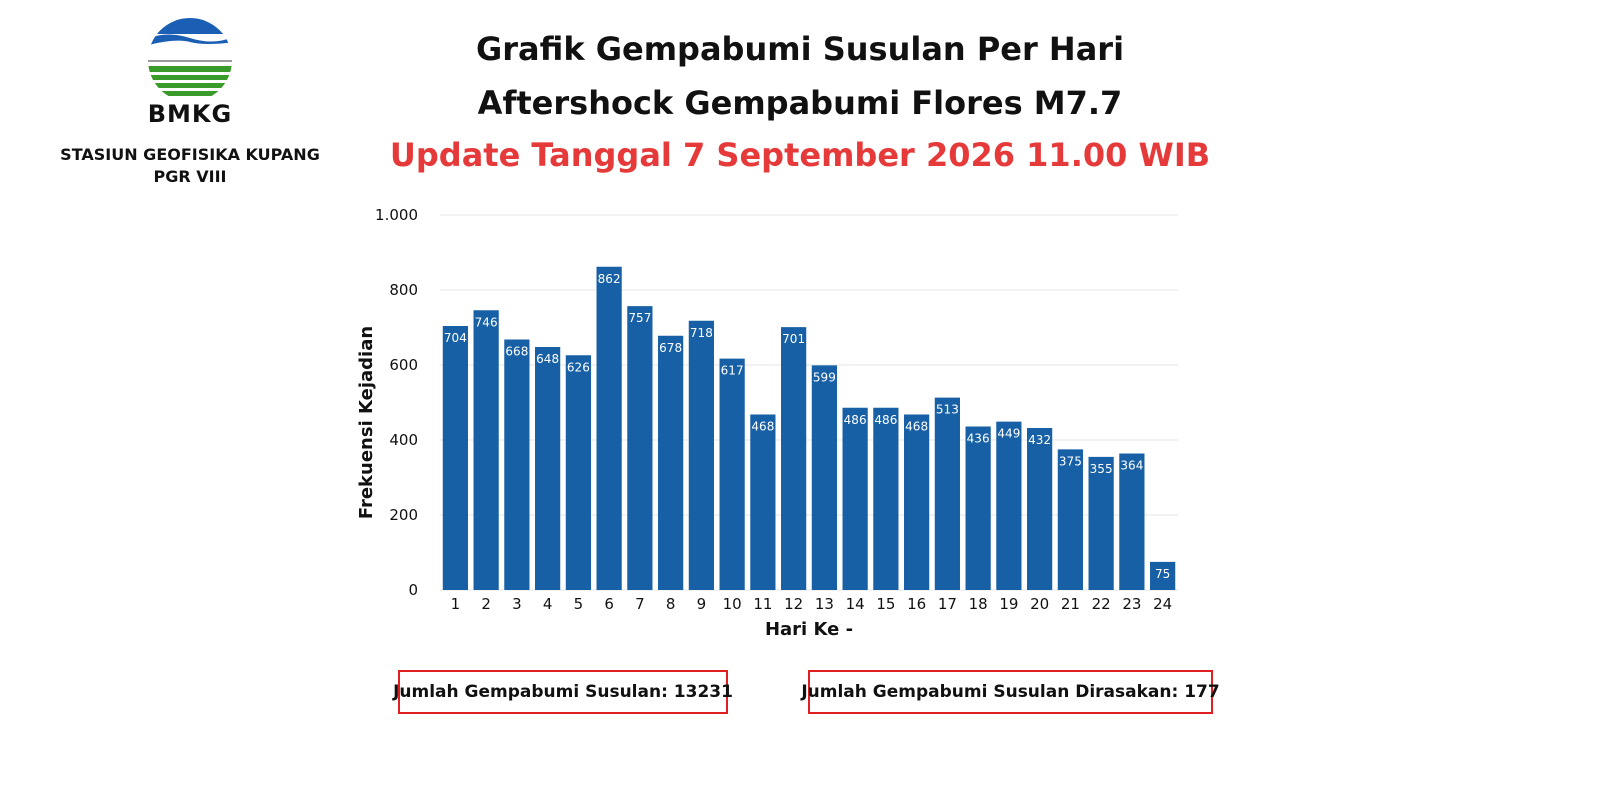 This screenshot has width=1600, height=800. I want to click on x-tick-label: 7, so click(640, 604).